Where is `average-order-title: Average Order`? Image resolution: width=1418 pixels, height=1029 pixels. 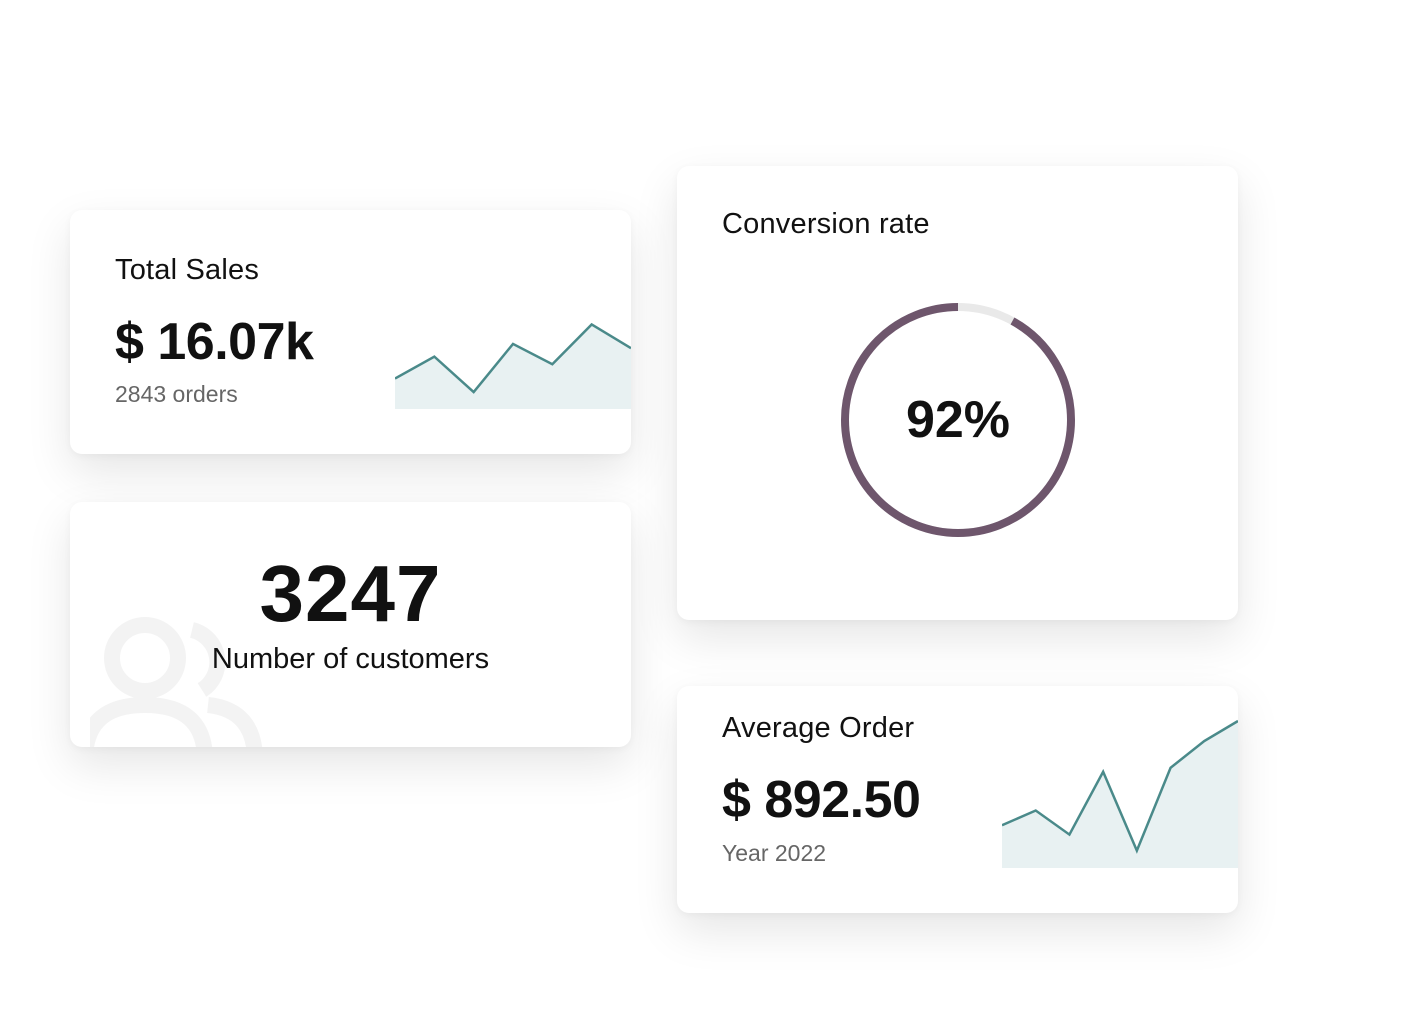
average-order-title: Average Order is located at coordinates (818, 728).